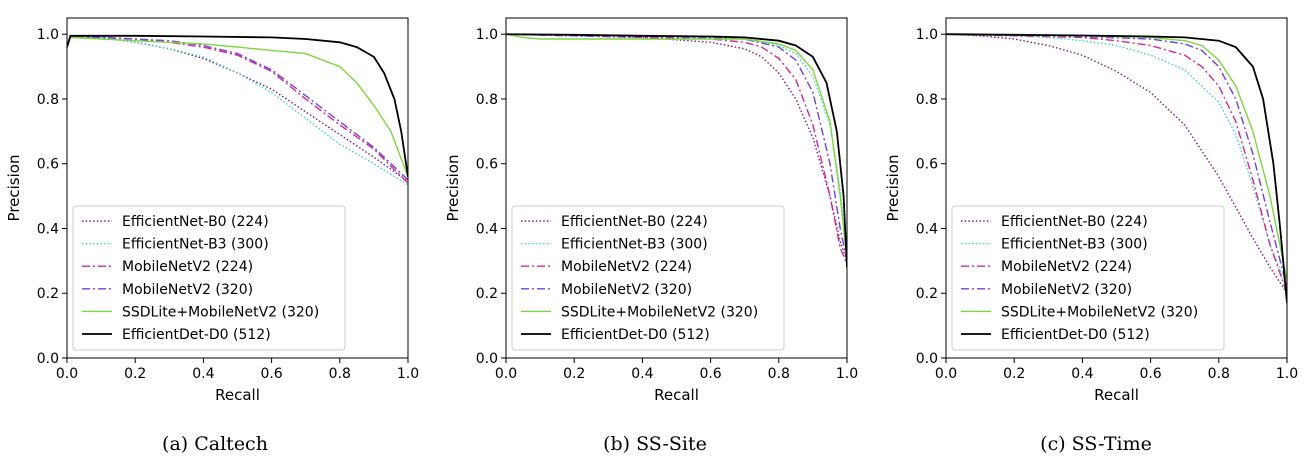 Image resolution: width=1308 pixels, height=473 pixels. Describe the element at coordinates (574, 374) in the screenshot. I see `x-tick-label-1-1: 0.2` at that location.